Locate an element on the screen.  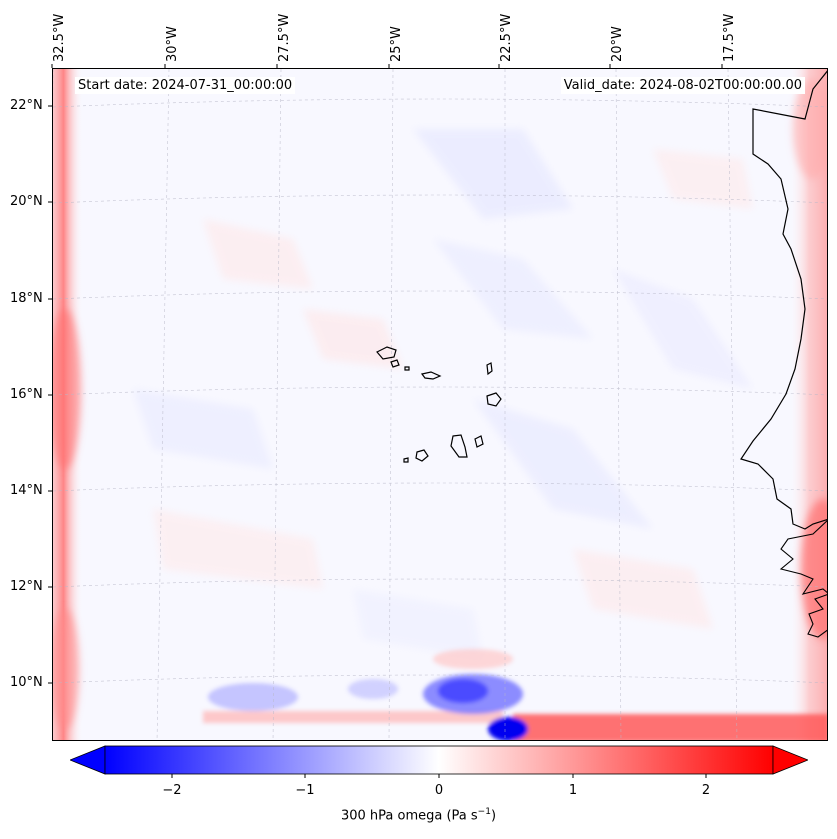
island-maio is located at coordinates (479, 441).